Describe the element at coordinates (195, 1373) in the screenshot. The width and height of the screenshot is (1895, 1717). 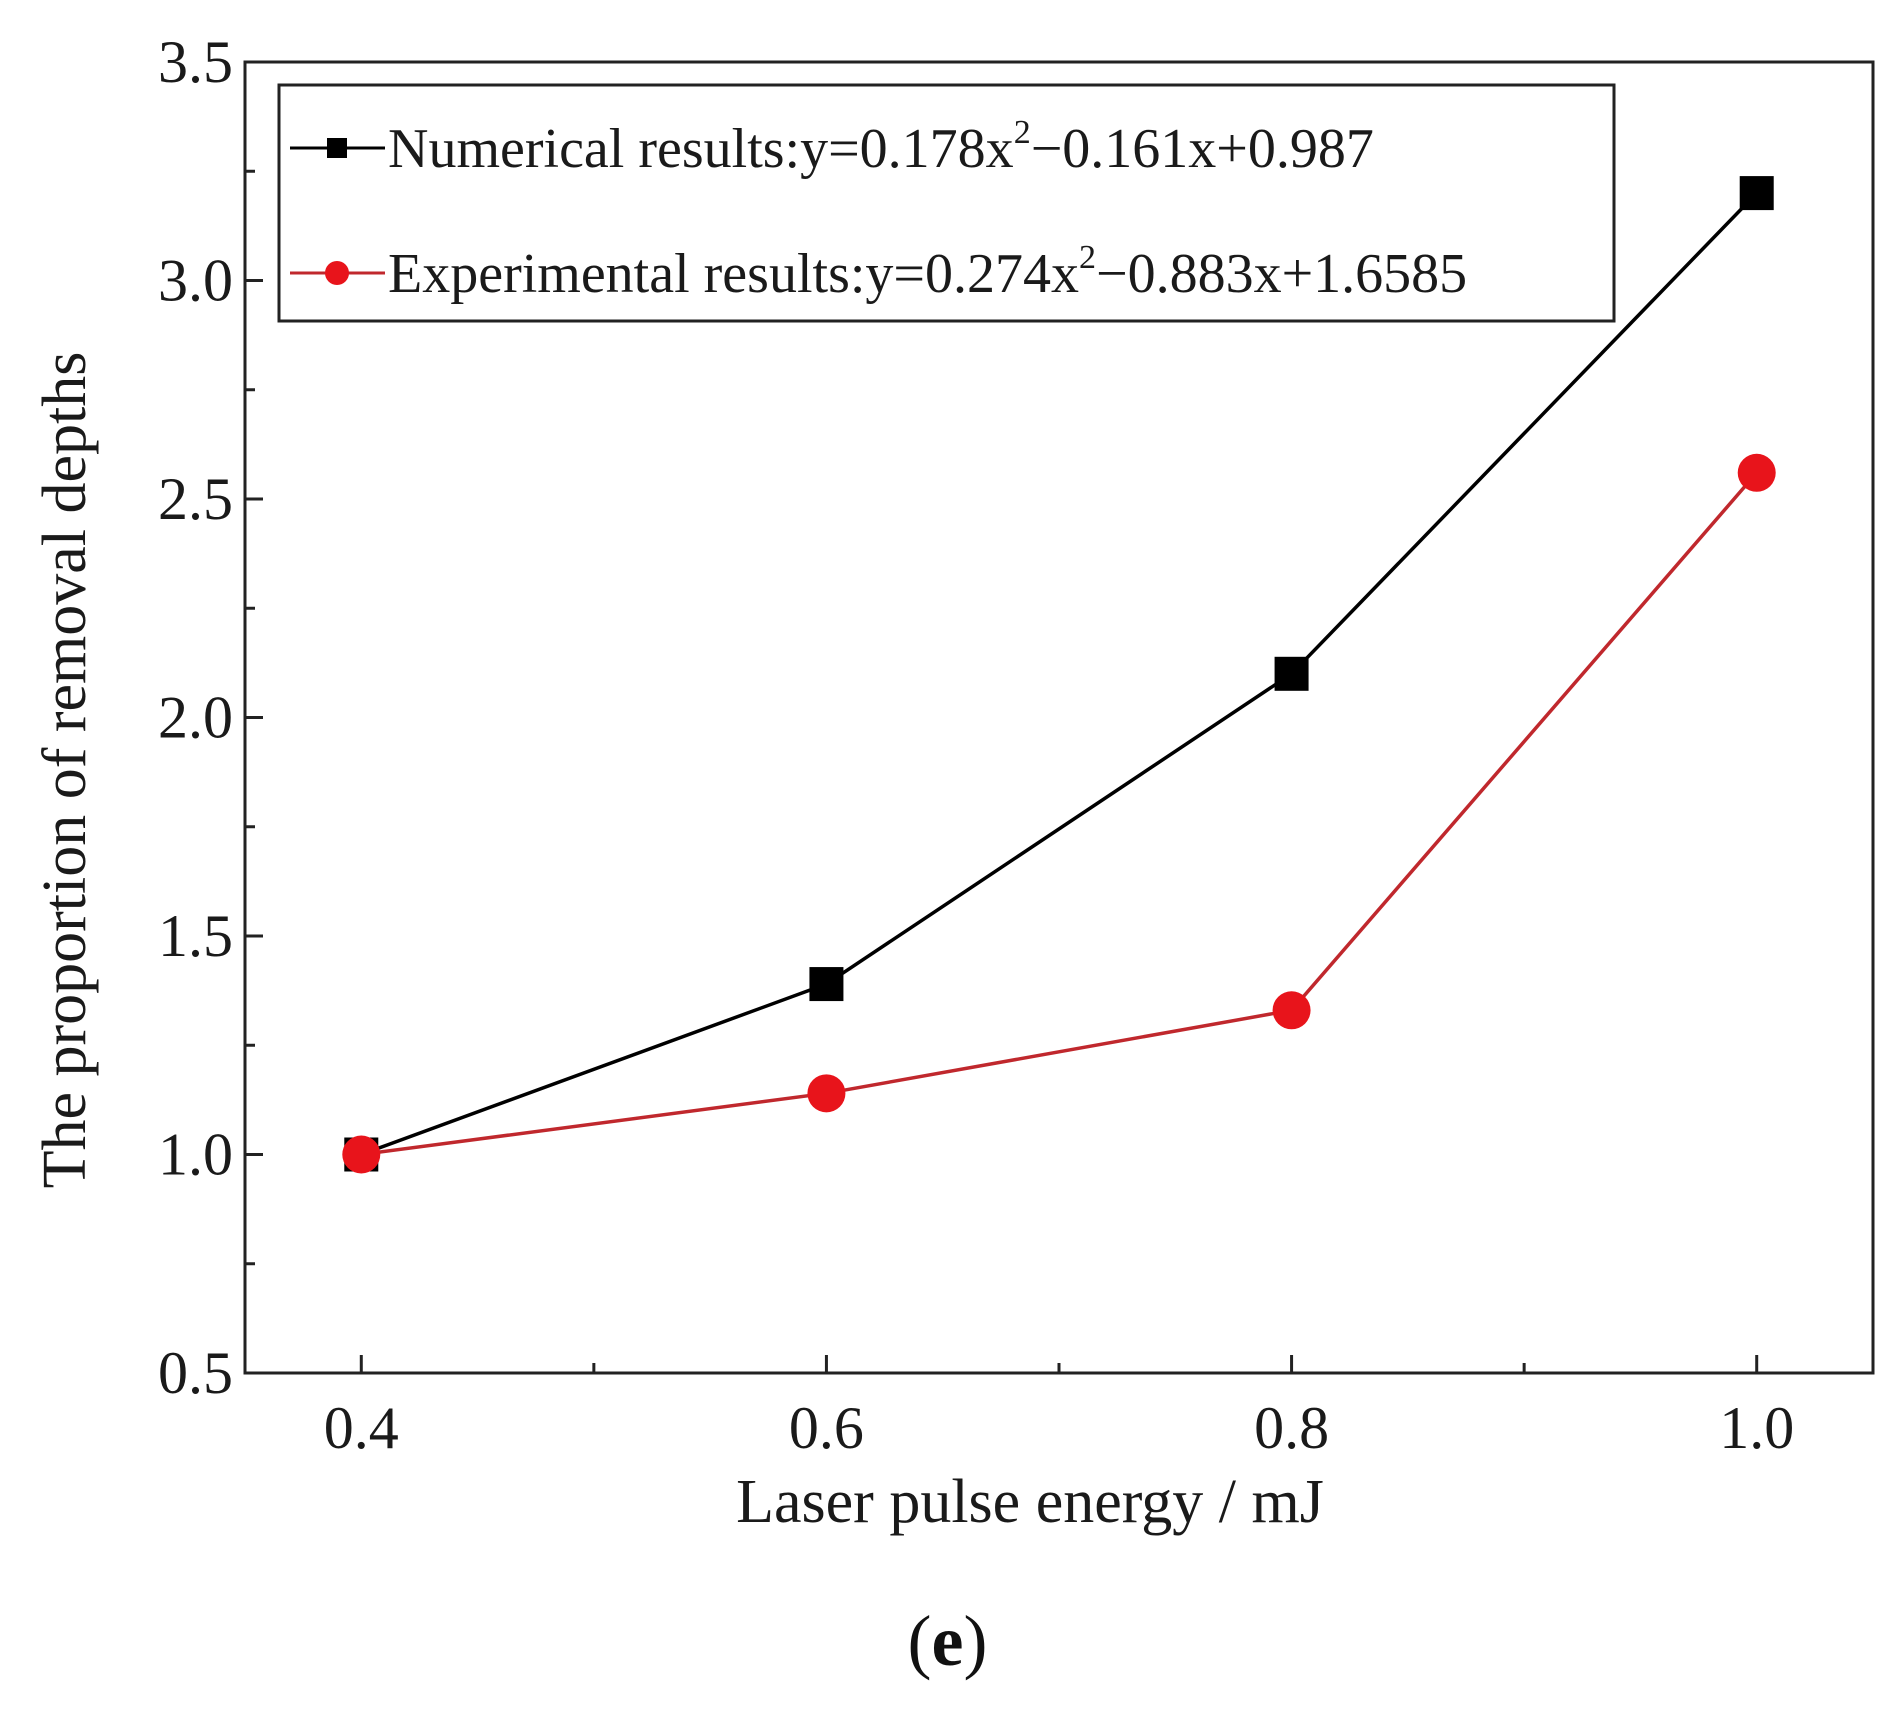
I see `y-tick-label: 0.5` at that location.